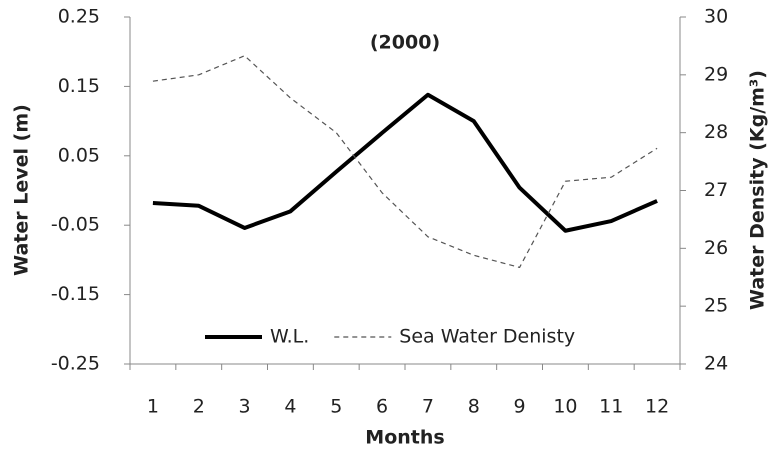 This screenshot has width=771, height=452. I want to click on x-tick-label: 4, so click(290, 407).